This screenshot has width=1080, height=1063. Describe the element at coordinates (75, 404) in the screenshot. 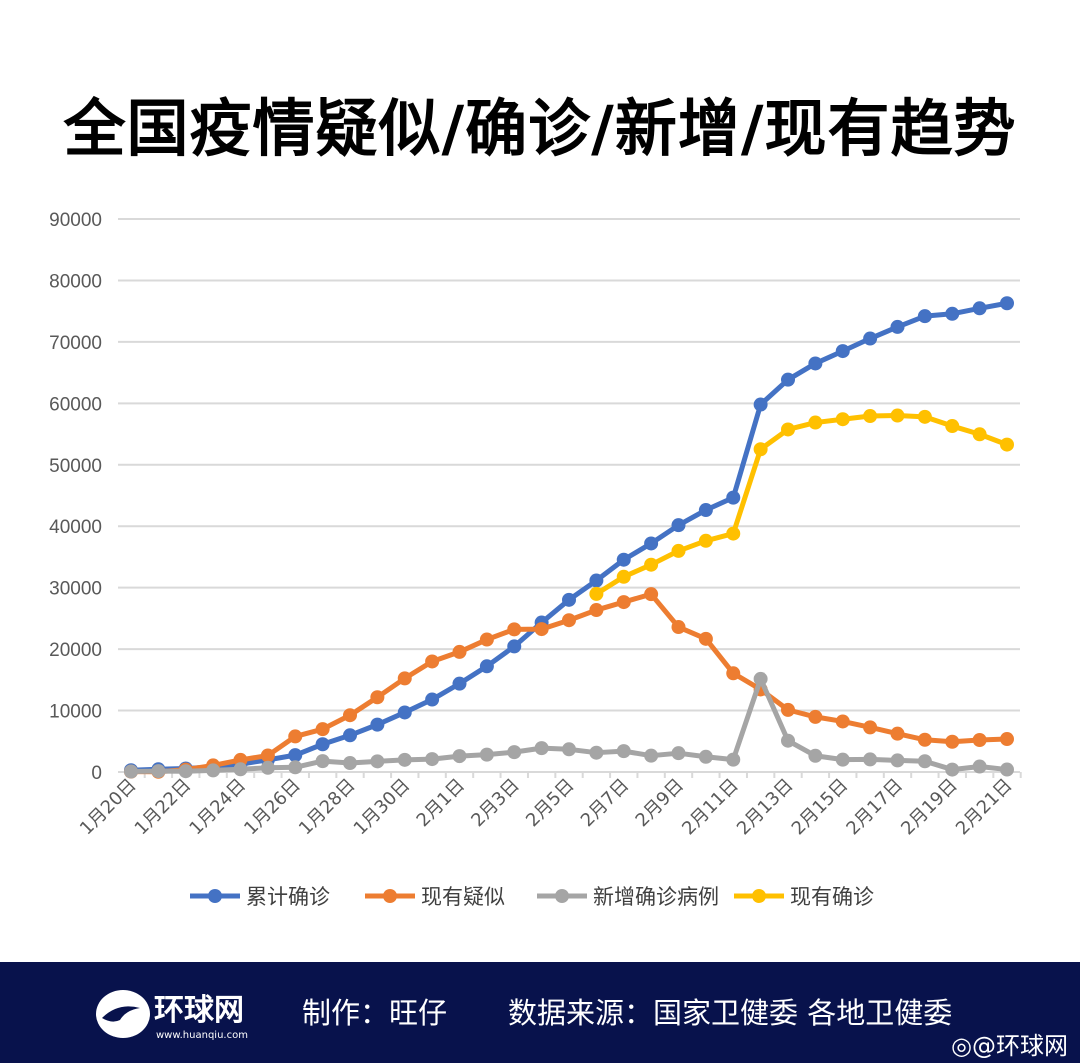

I see `y-tick-label: 60000` at that location.